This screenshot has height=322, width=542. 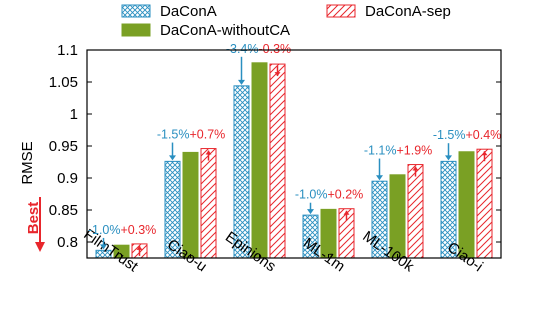 What do you see at coordinates (63, 82) in the screenshot?
I see `y-tick-label: 1.05` at bounding box center [63, 82].